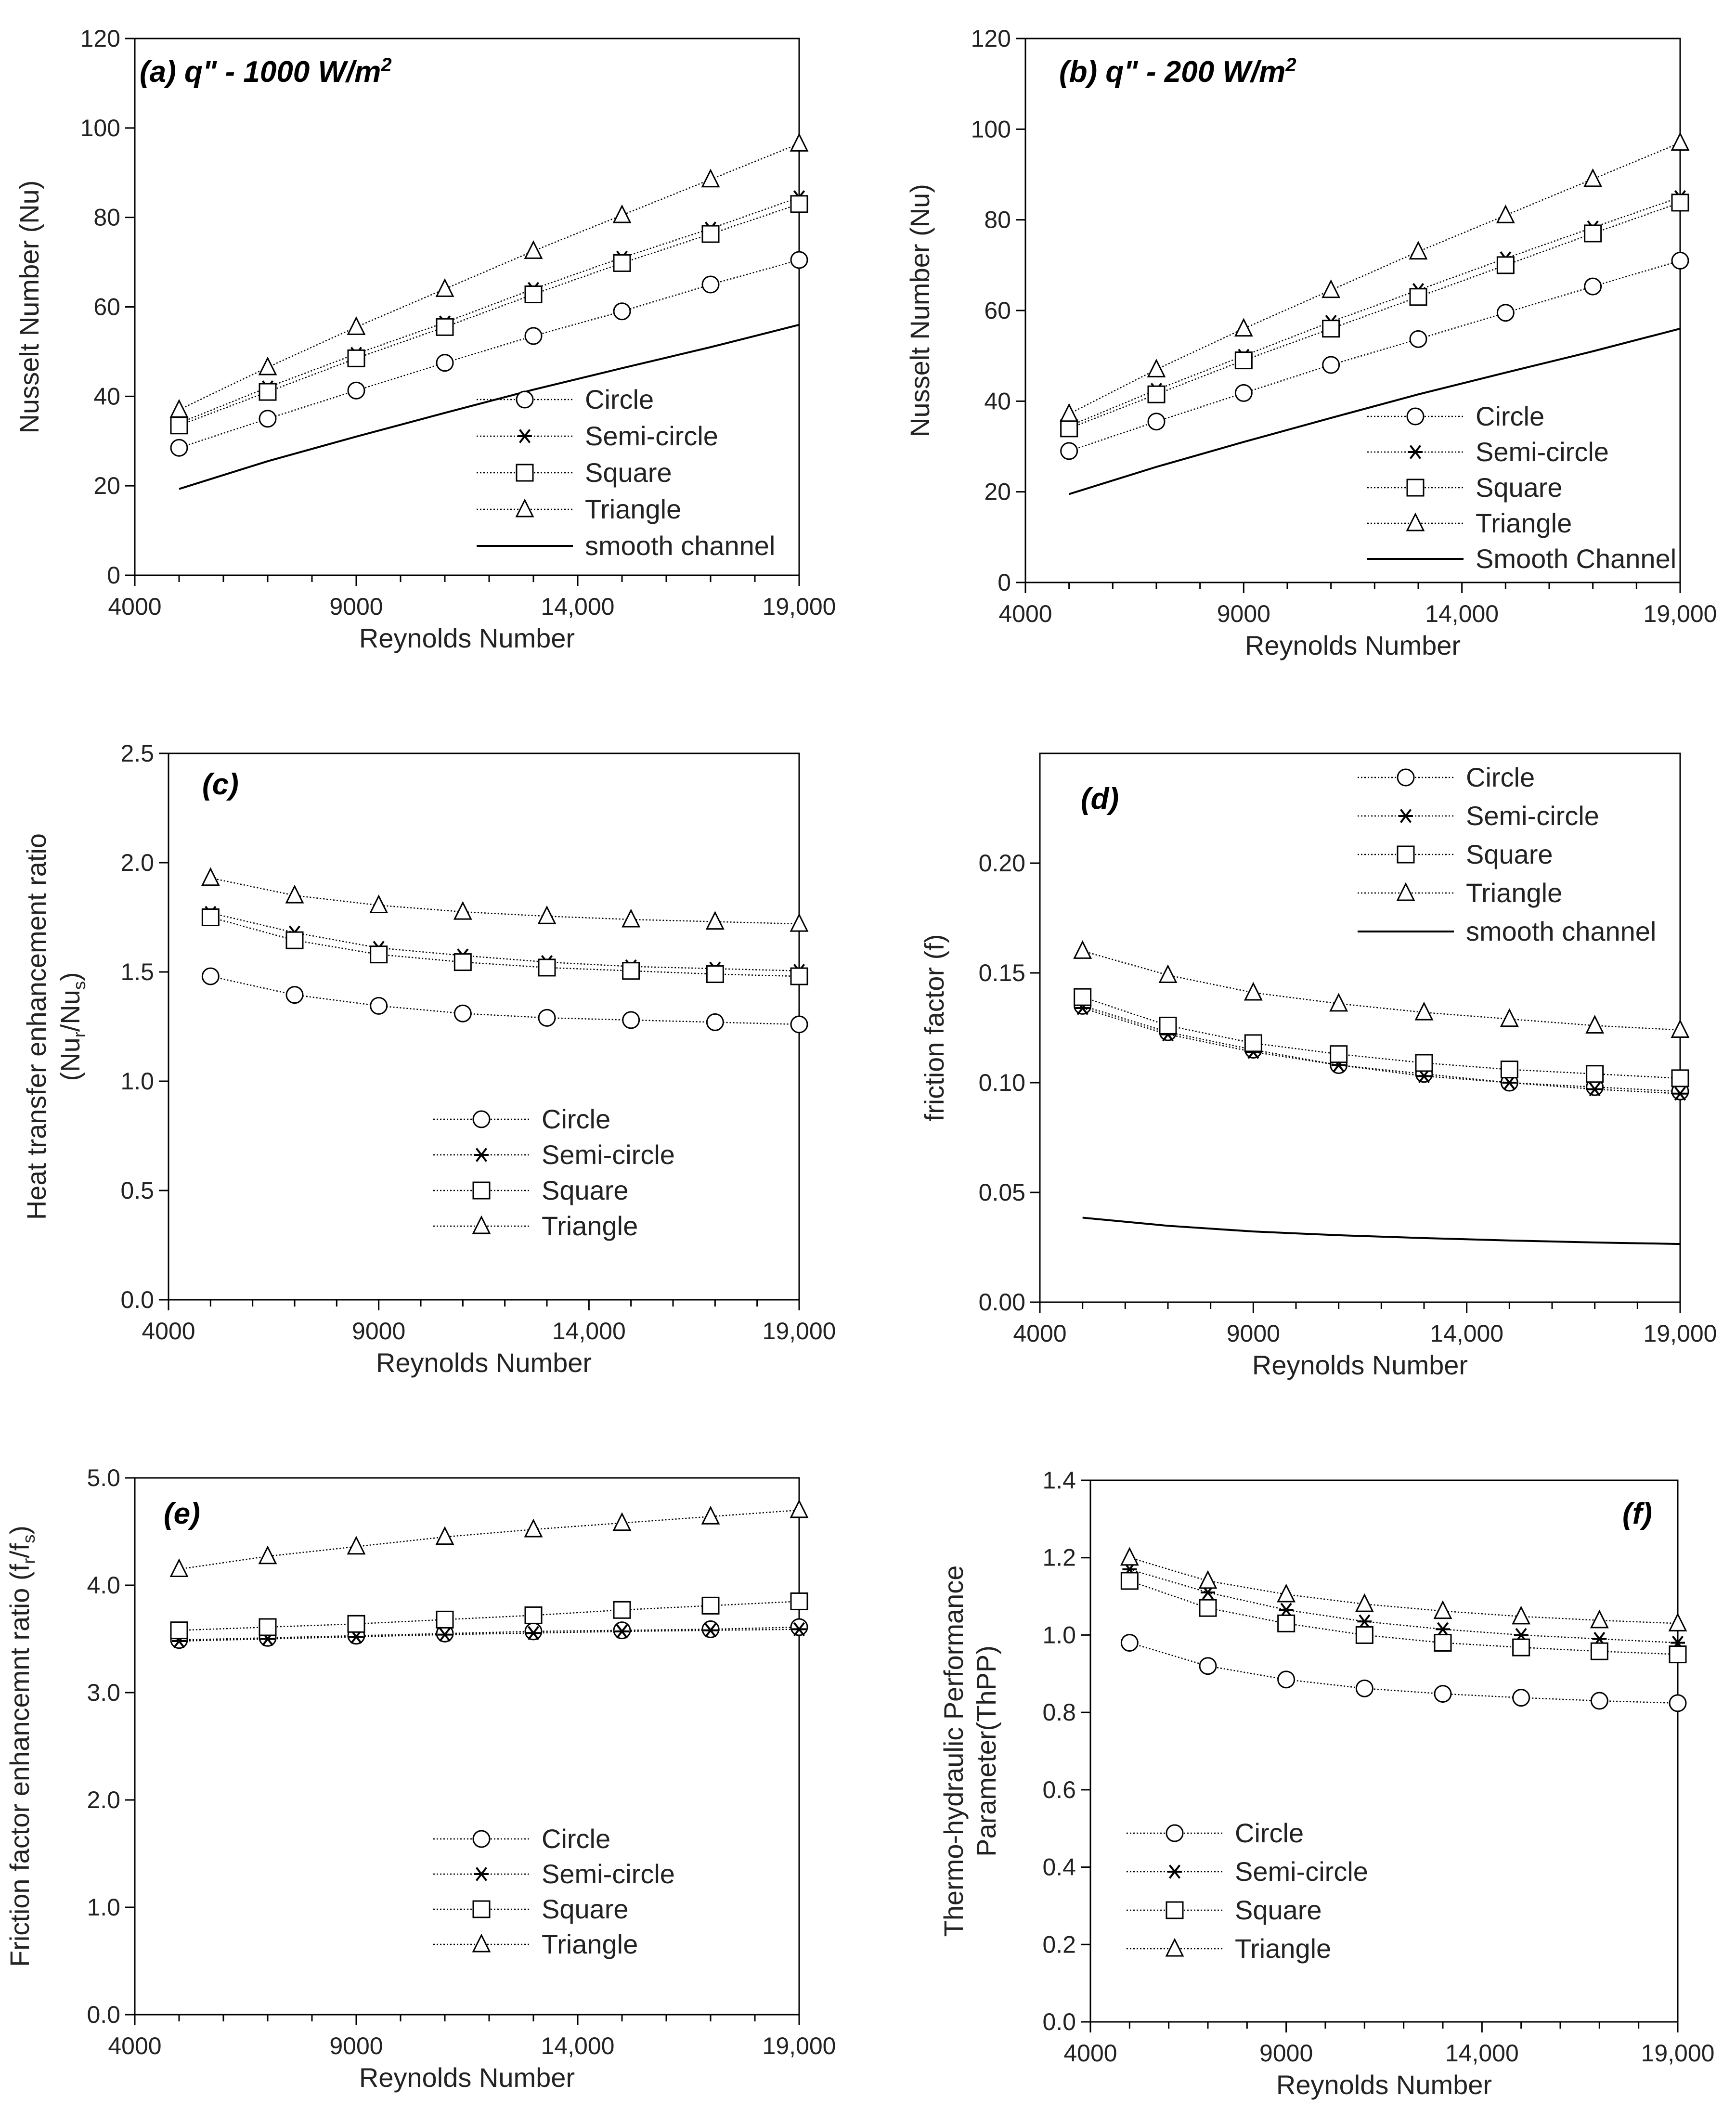  I want to click on y-tick-label: 20, so click(998, 492).